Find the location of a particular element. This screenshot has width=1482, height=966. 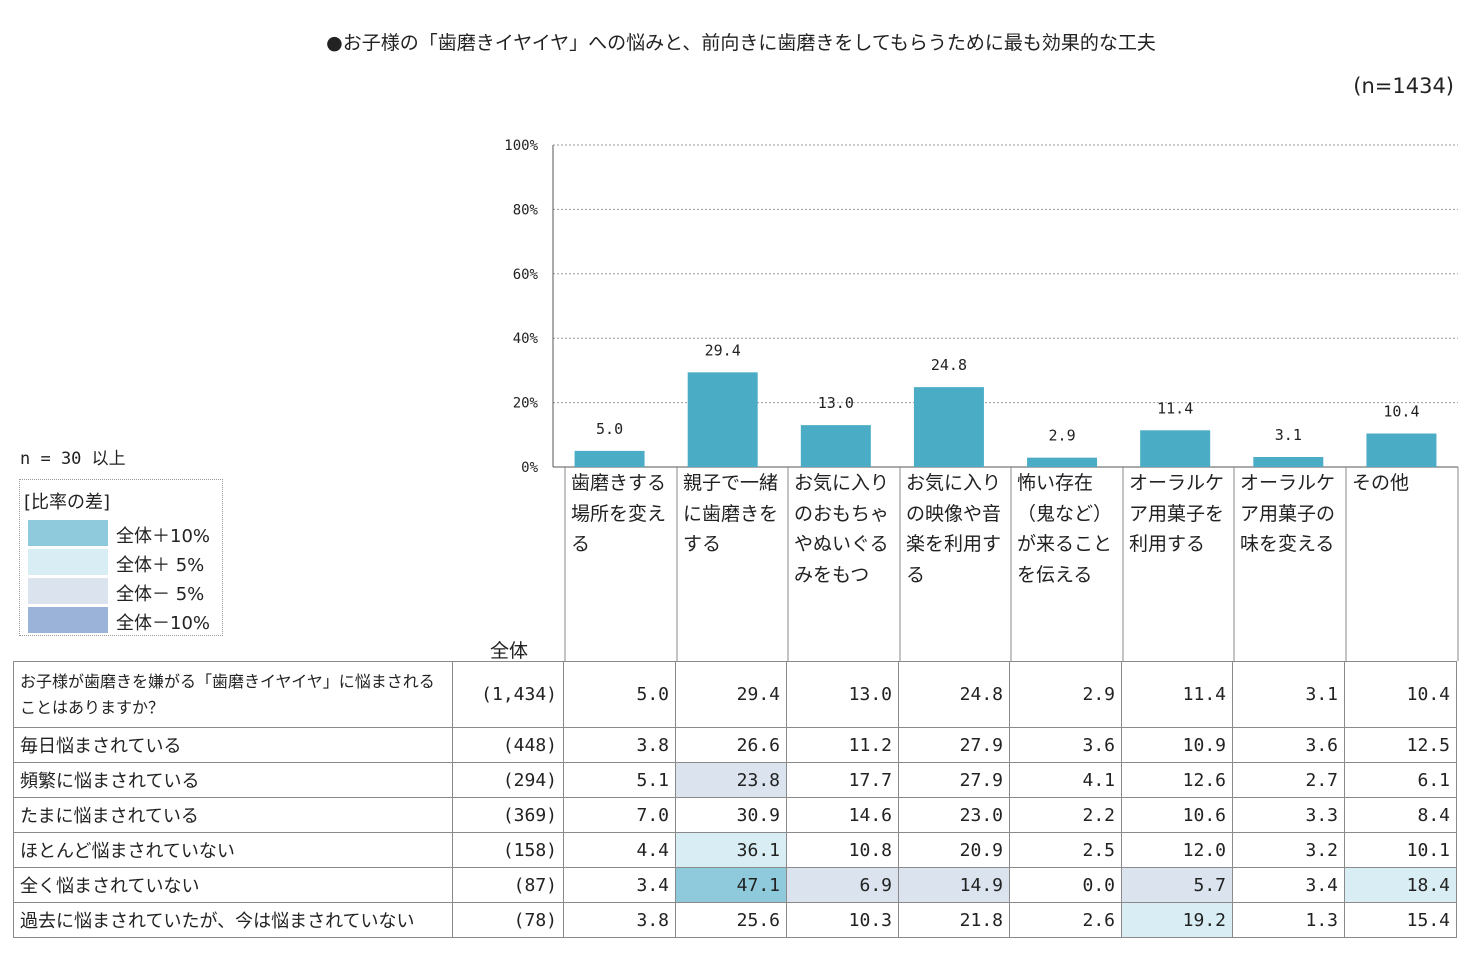

table-cell: 10.6 is located at coordinates (1177, 815).